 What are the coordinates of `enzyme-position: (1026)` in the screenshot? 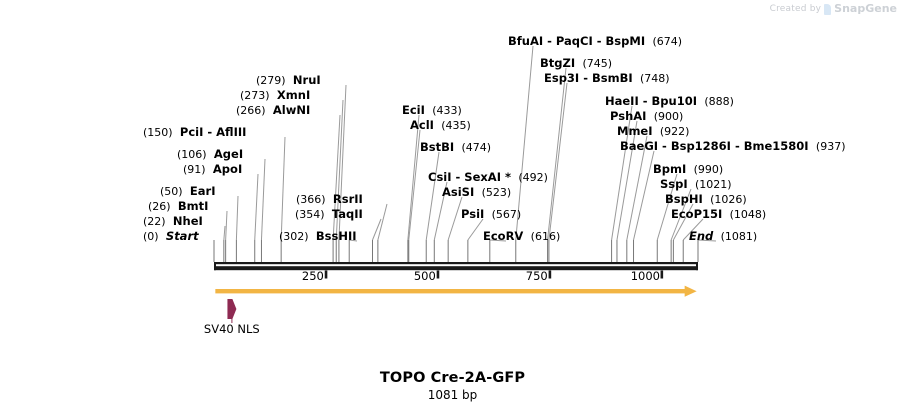 It's located at (728, 199).